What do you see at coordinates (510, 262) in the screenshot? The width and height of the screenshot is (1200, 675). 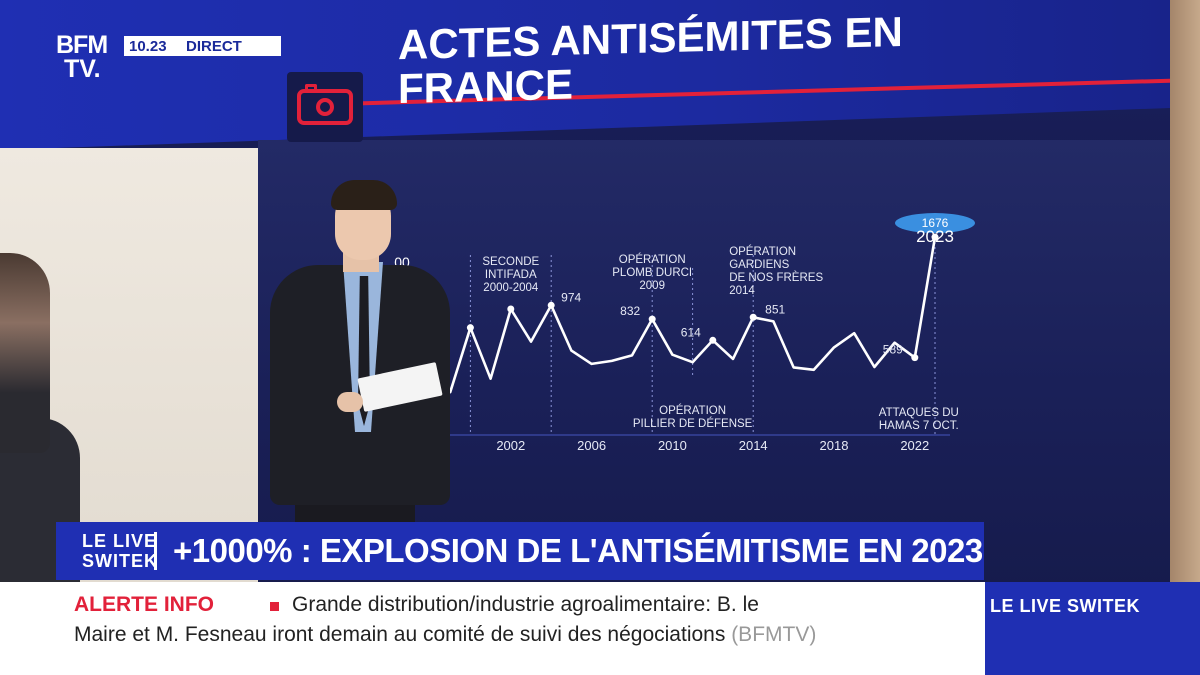 I see `annotation-0-line0: SECONDE` at bounding box center [510, 262].